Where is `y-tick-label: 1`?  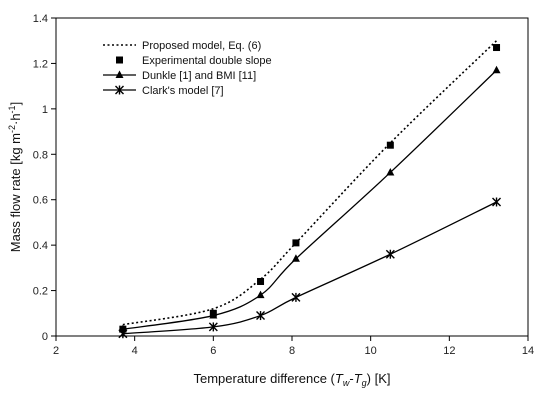 y-tick-label: 1 is located at coordinates (45, 110).